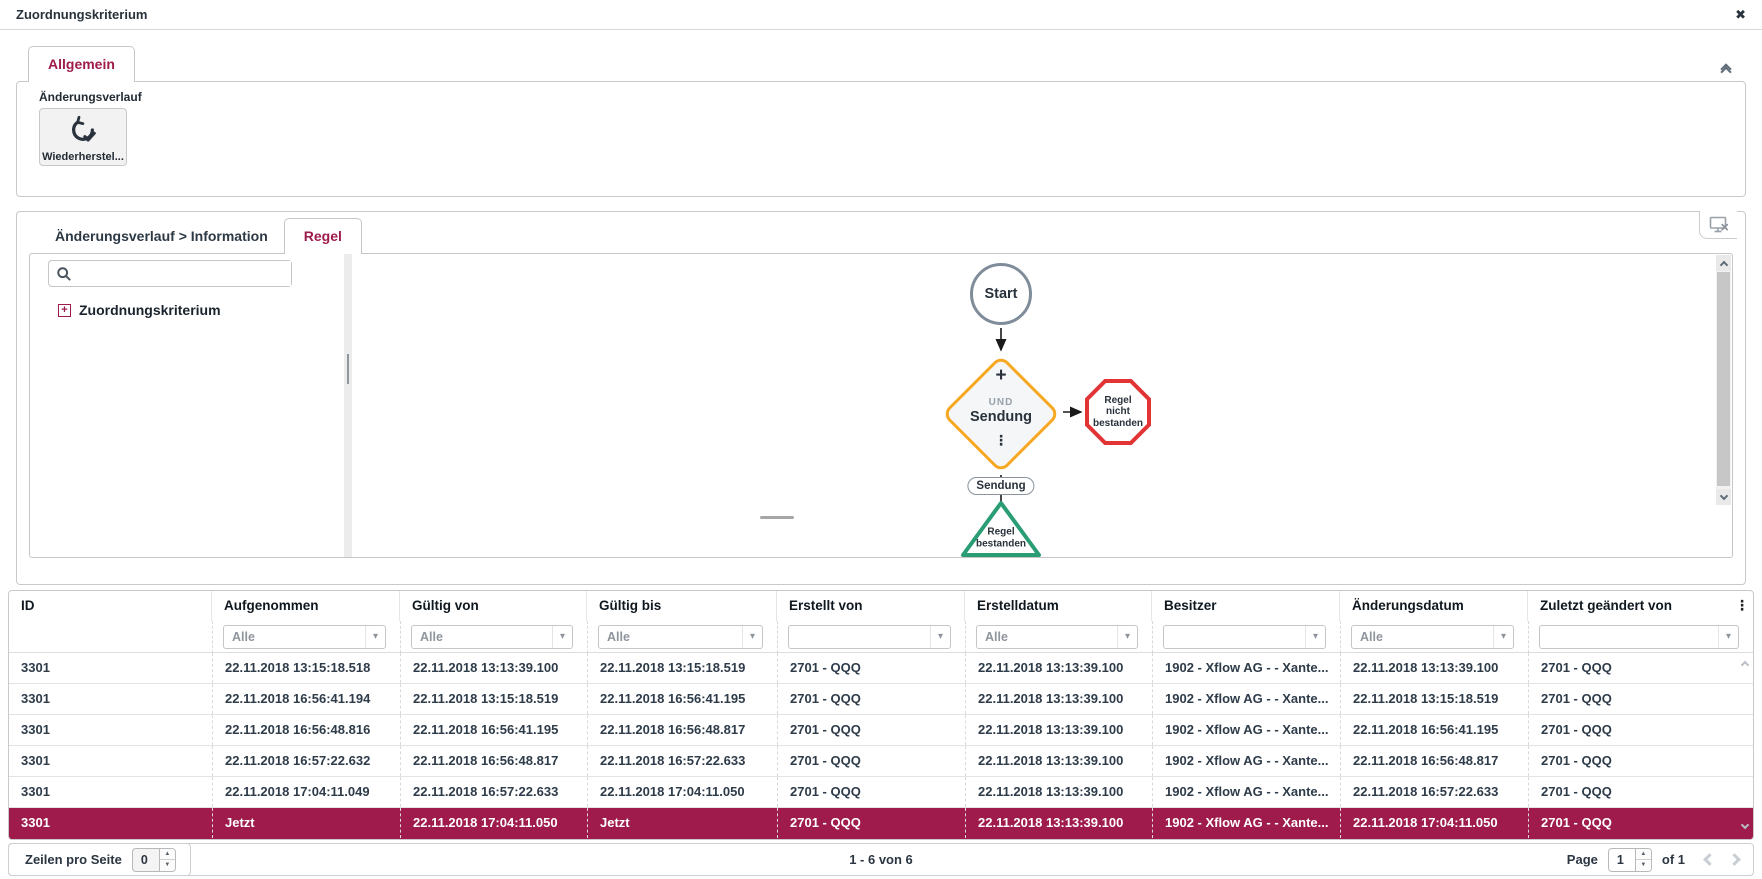 The height and width of the screenshot is (879, 1762). I want to click on monitor-icon, so click(1718, 224).